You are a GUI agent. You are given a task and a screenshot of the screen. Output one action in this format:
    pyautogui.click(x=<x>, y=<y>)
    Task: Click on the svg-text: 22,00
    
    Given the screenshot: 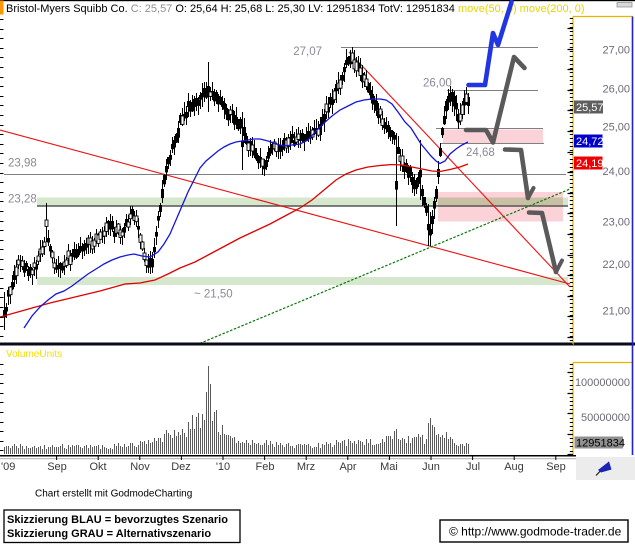 What is the action you would take?
    pyautogui.click(x=616, y=265)
    